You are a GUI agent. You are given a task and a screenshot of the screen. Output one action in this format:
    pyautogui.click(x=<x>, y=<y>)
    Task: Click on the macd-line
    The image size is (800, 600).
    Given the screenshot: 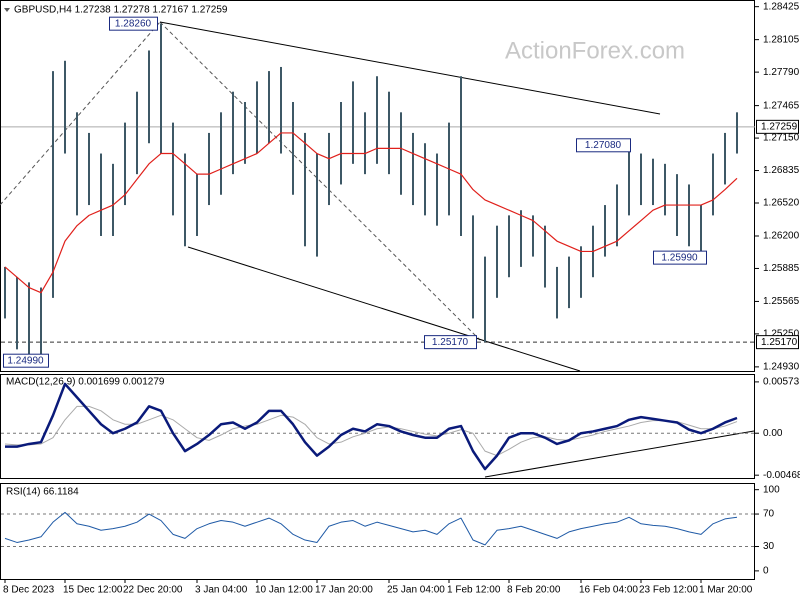 What is the action you would take?
    pyautogui.click(x=371, y=426)
    